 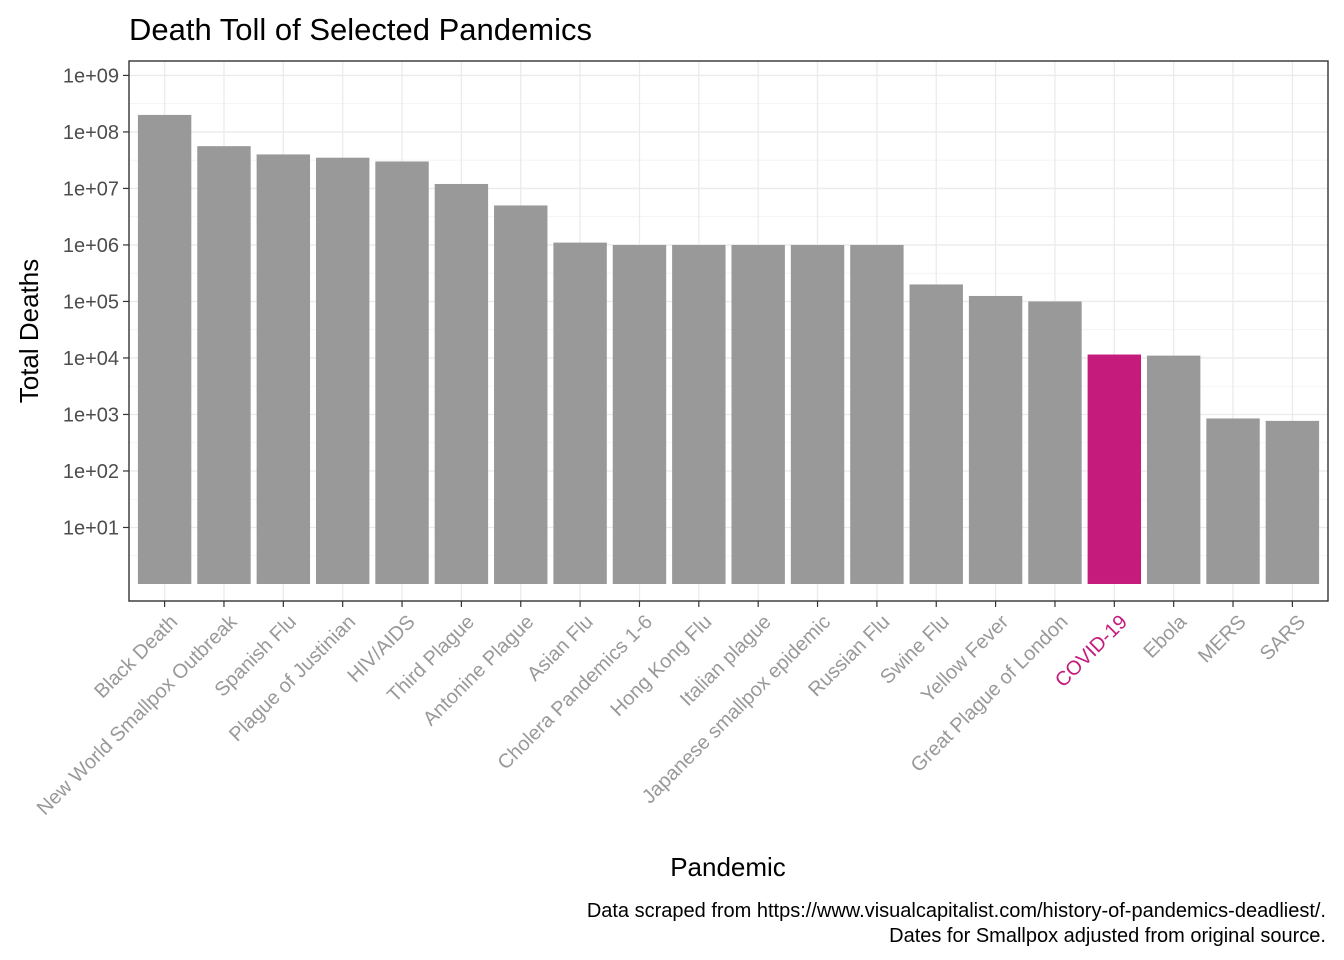 What do you see at coordinates (91, 528) in the screenshot?
I see `y-tick-label: 1e+01` at bounding box center [91, 528].